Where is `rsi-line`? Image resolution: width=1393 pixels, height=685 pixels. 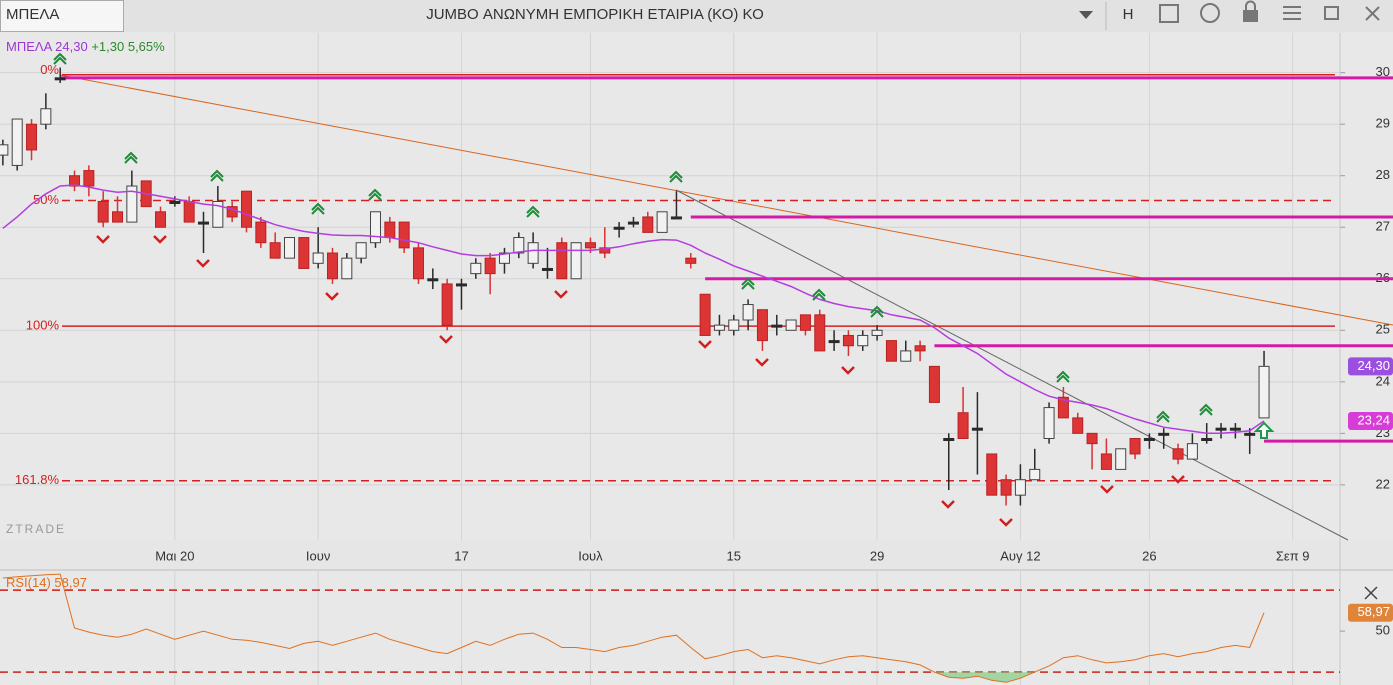
rsi-line is located at coordinates (633, 628).